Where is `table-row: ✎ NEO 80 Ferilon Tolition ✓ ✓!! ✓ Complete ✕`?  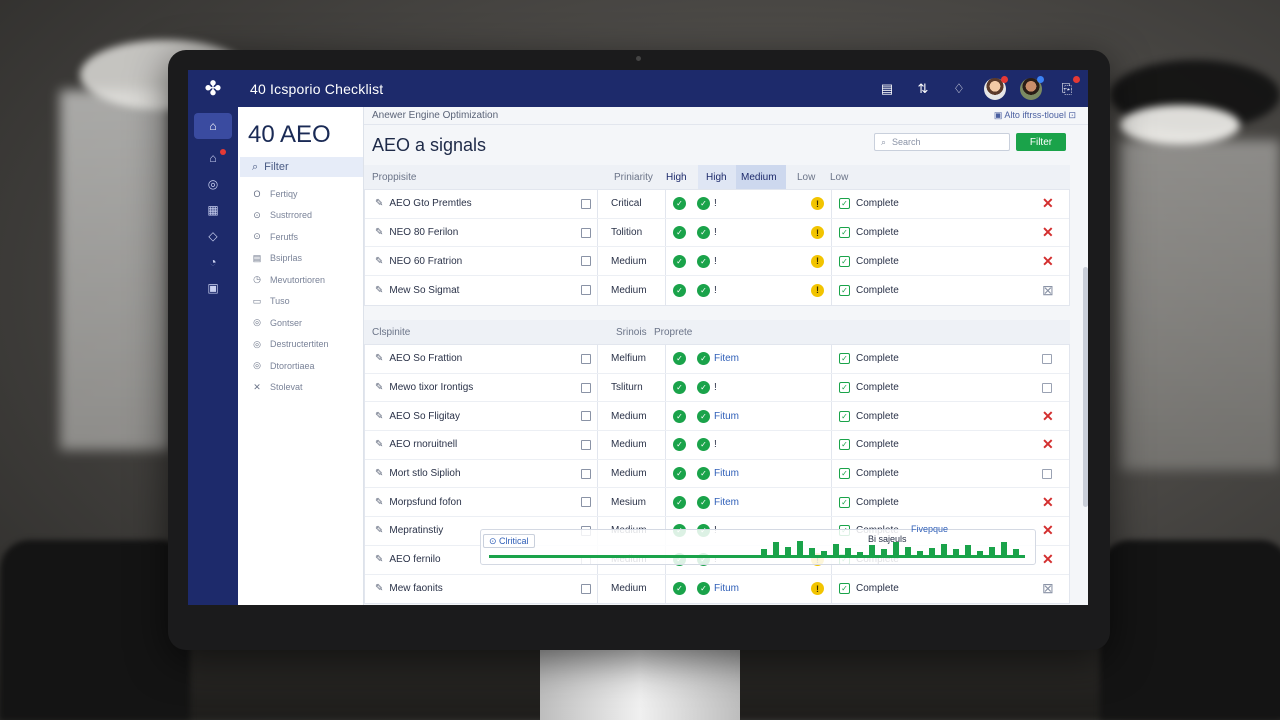 table-row: ✎ NEO 80 Ferilon Tolition ✓ ✓!! ✓ Complete ✕ is located at coordinates (717, 233).